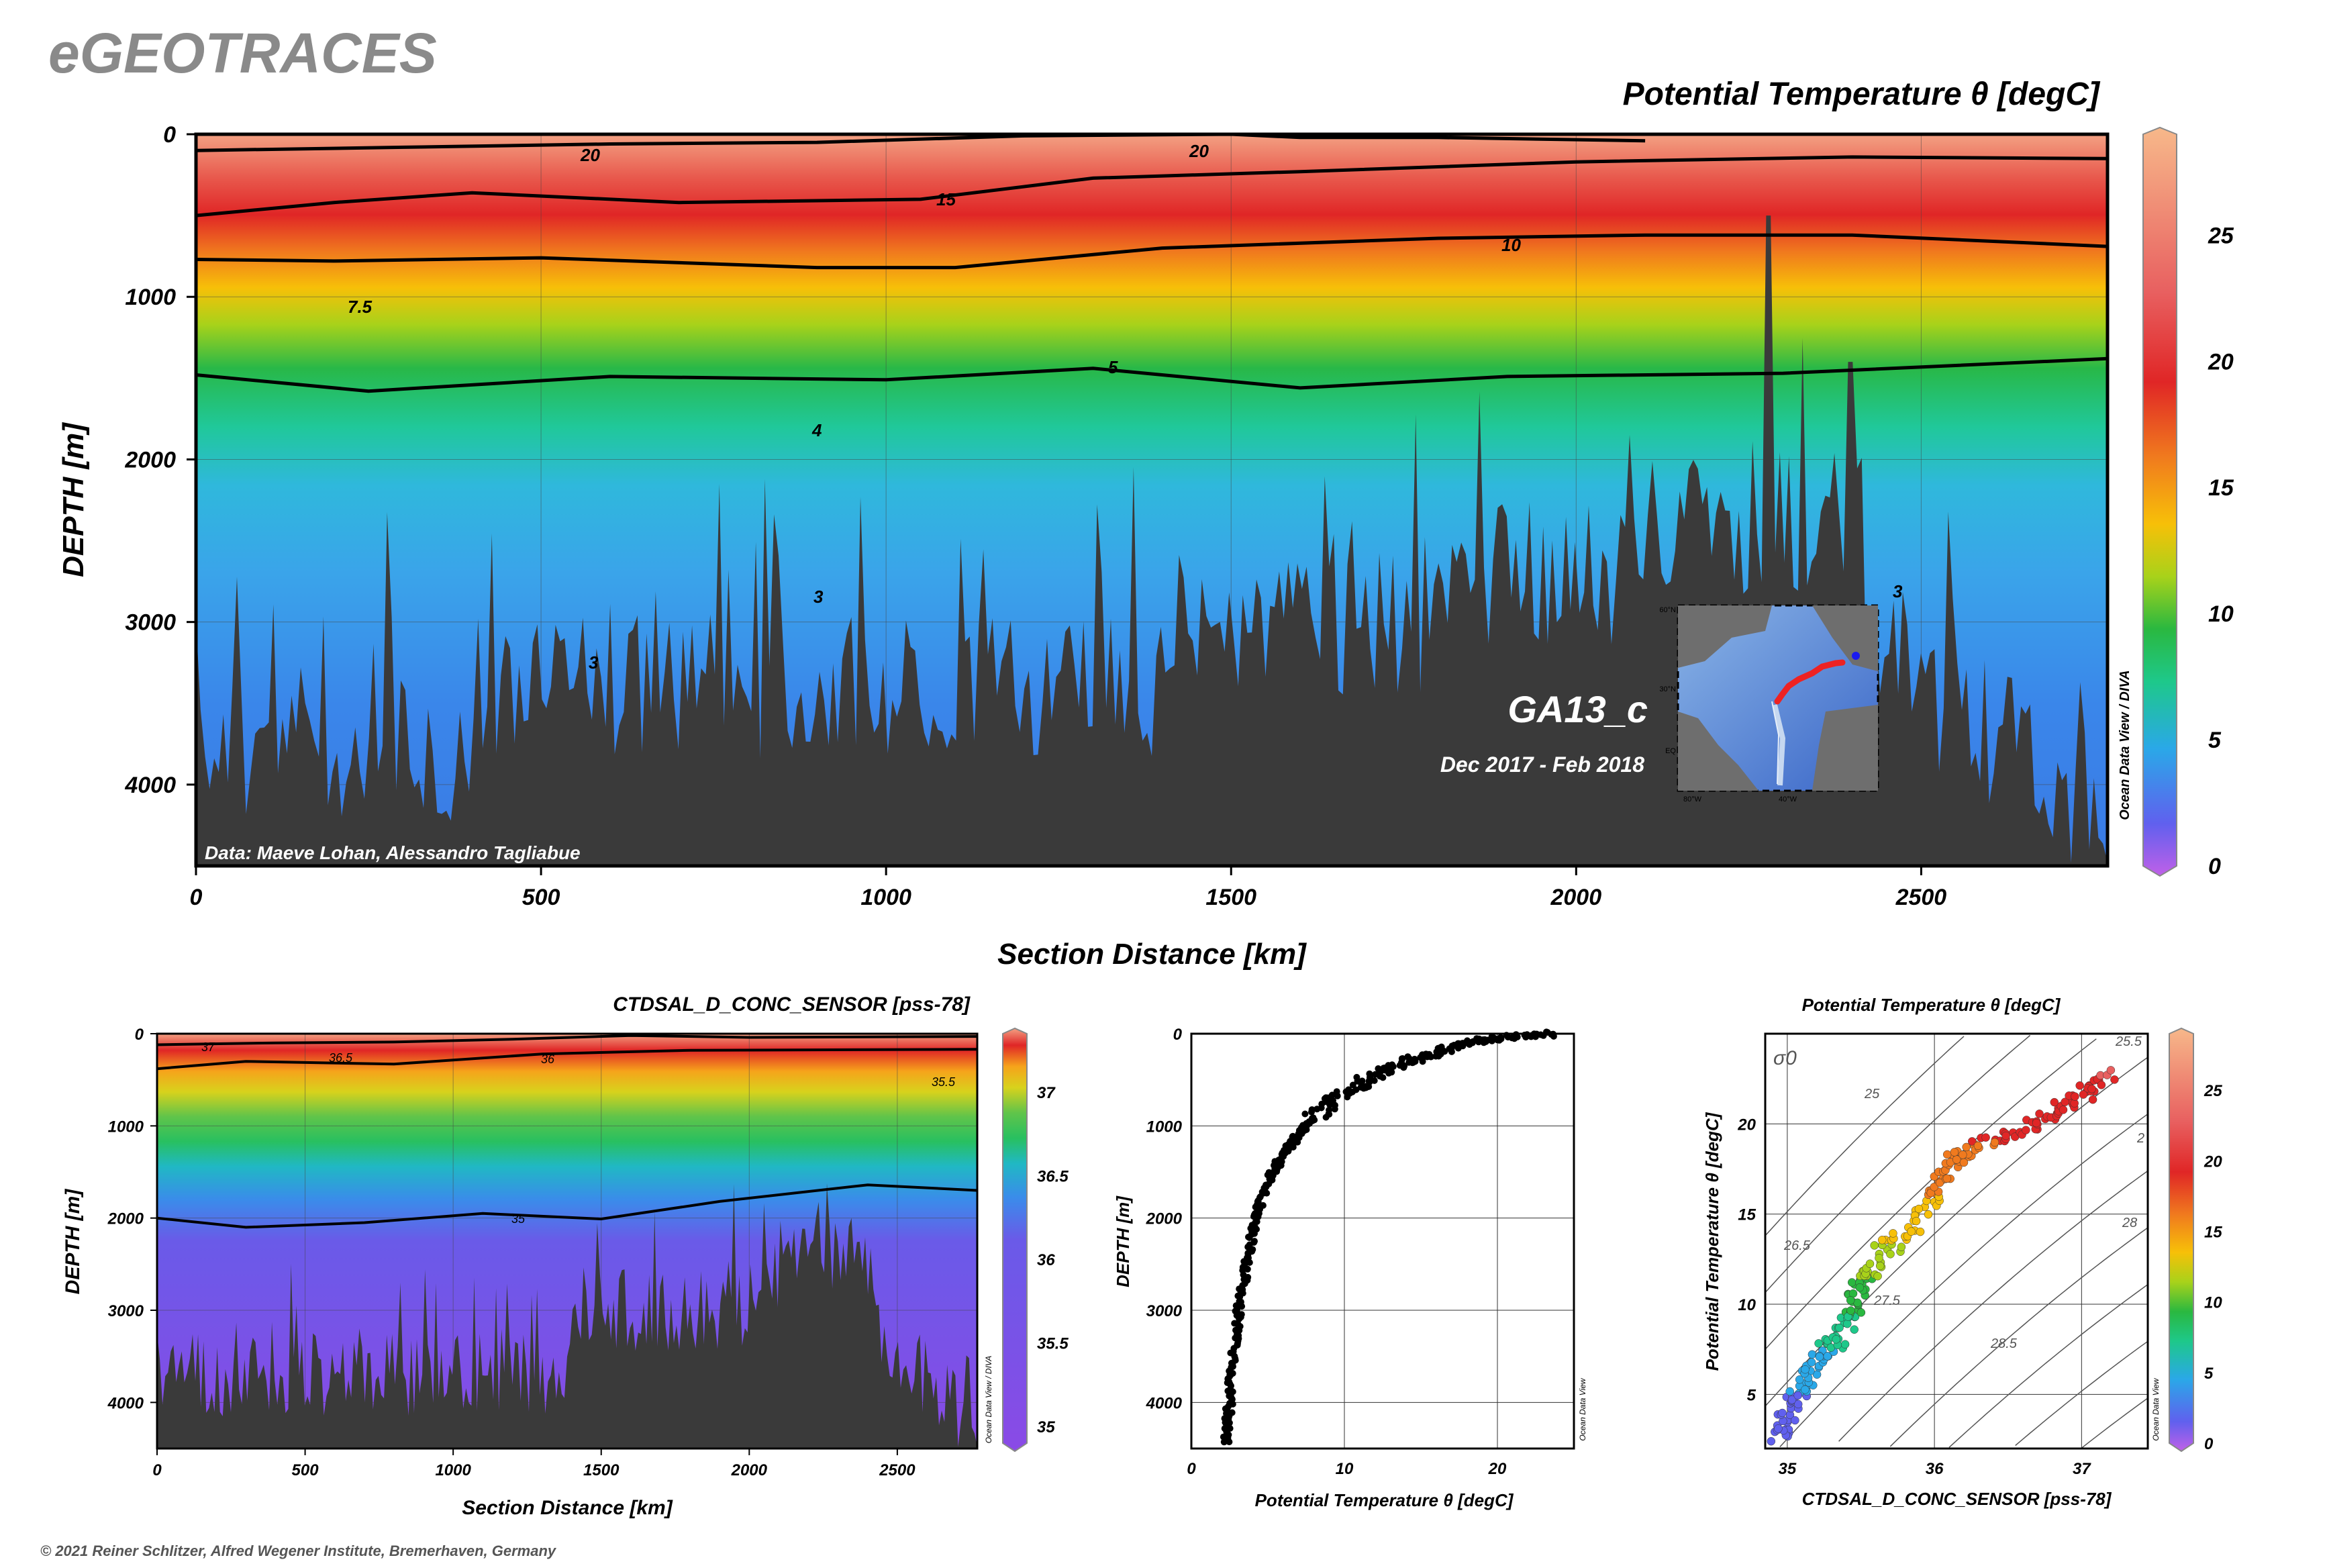  Describe the element at coordinates (2214, 867) in the screenshot. I see `main-colorbar-tick: 0` at that location.